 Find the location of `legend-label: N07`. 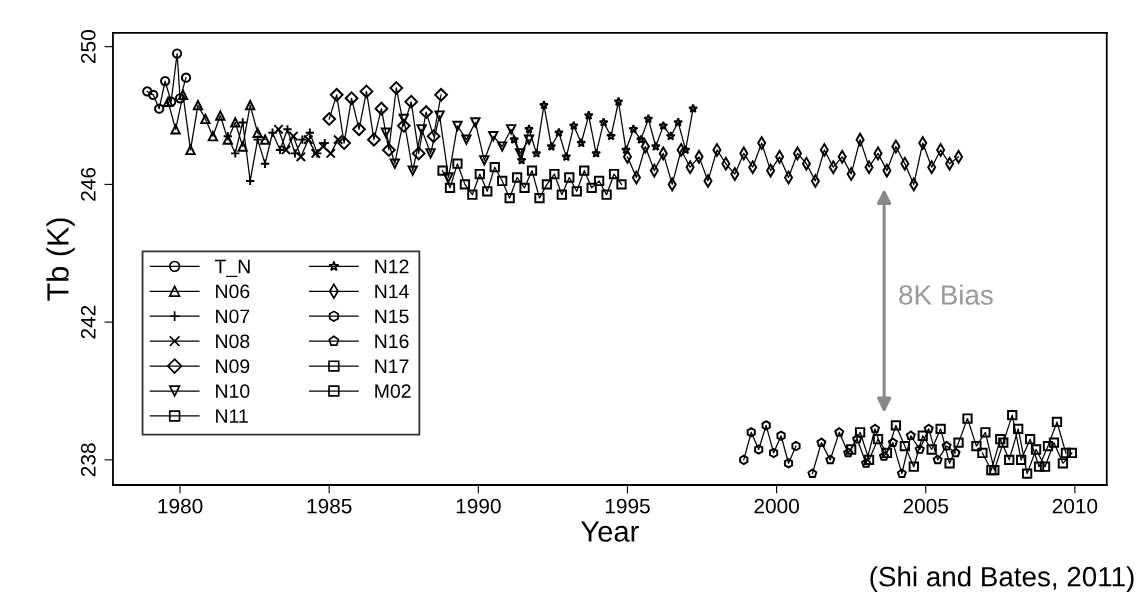

legend-label: N07 is located at coordinates (233, 316).